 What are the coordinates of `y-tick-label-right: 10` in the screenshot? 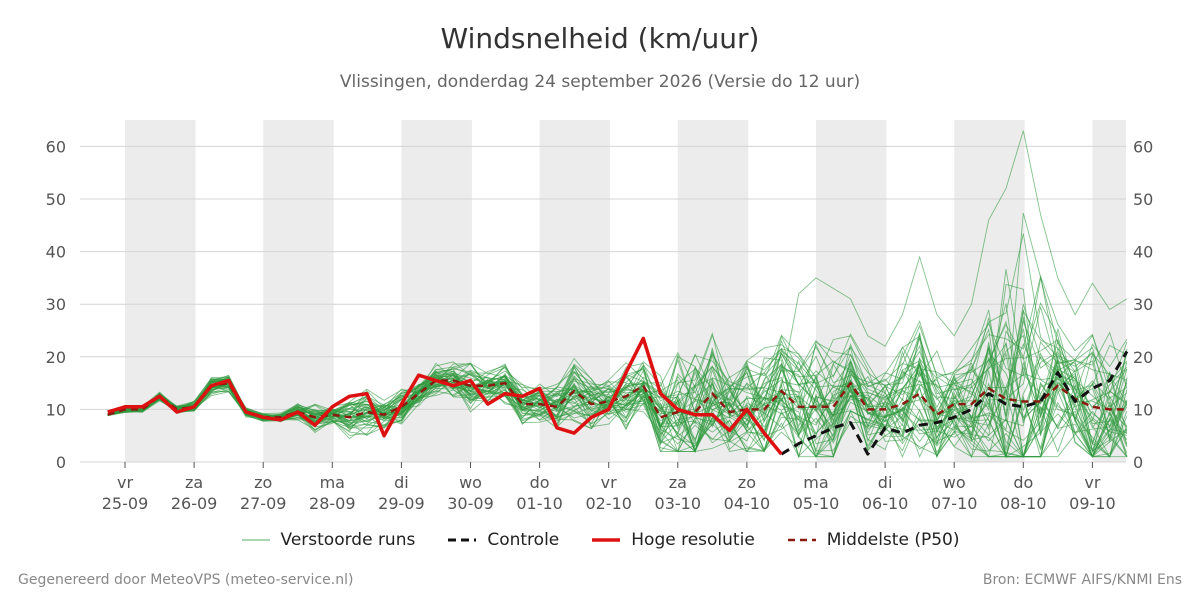 It's located at (1143, 409).